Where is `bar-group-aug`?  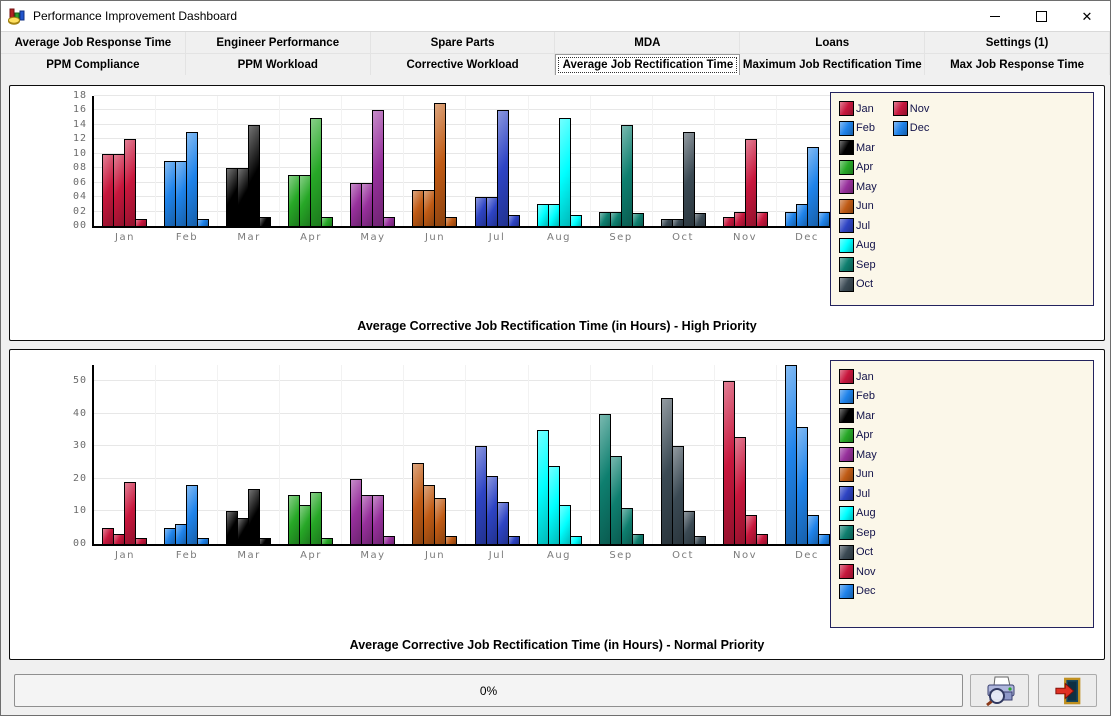
bar-group-aug is located at coordinates (558, 161).